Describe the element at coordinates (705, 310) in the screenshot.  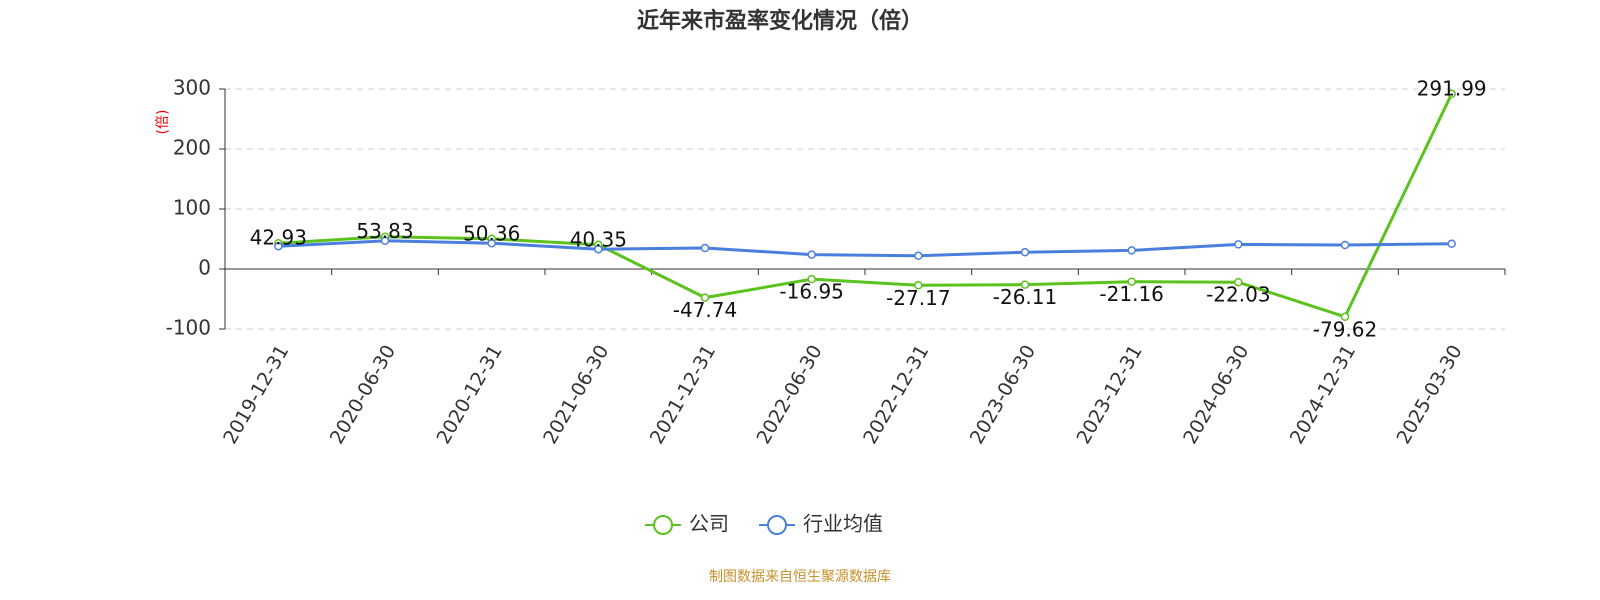
I see `data-label: -47.74` at that location.